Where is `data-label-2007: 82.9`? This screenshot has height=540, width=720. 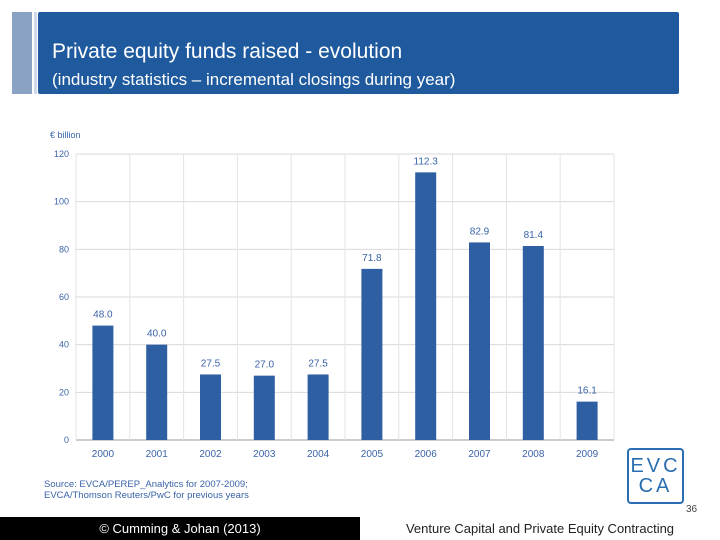 data-label-2007: 82.9 is located at coordinates (480, 231).